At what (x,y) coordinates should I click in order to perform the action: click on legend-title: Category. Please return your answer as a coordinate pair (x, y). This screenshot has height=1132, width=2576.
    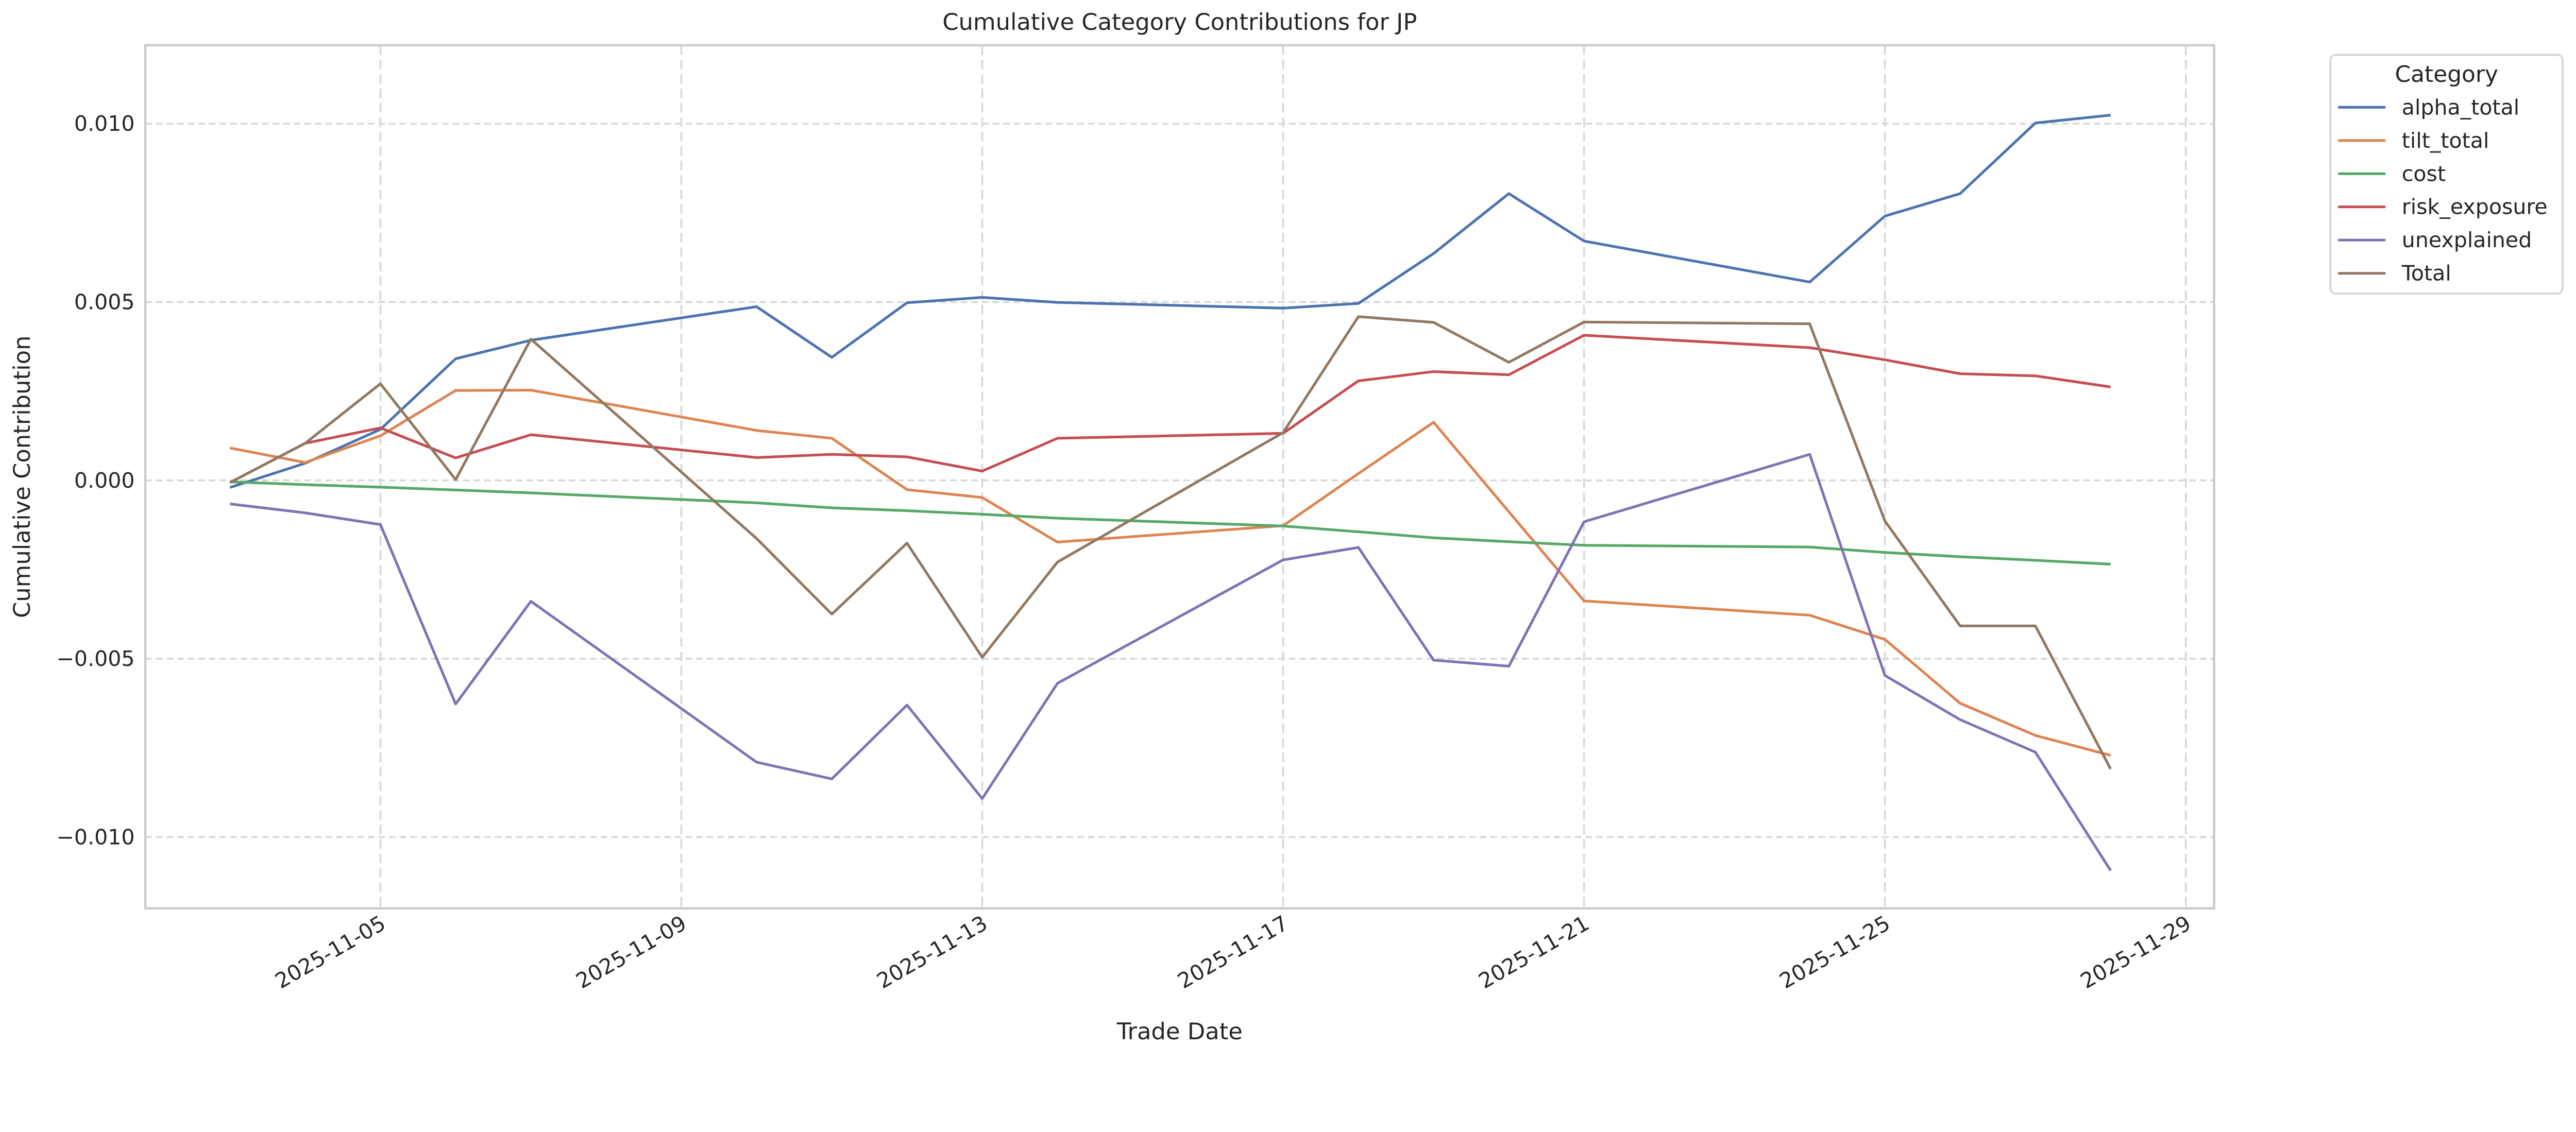
    Looking at the image, I should click on (2446, 74).